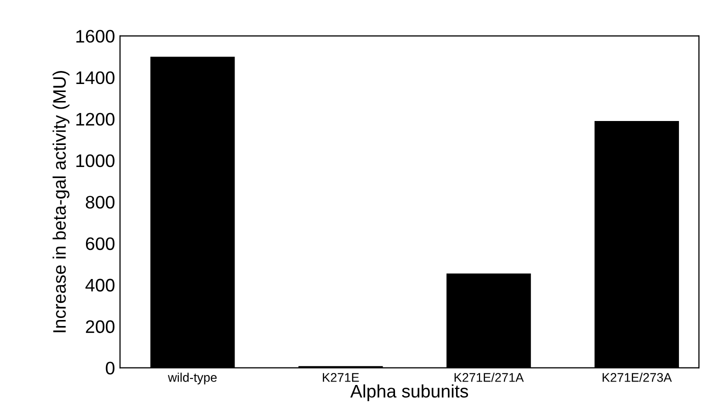  Describe the element at coordinates (100, 243) in the screenshot. I see `y-tick-label: 600` at that location.